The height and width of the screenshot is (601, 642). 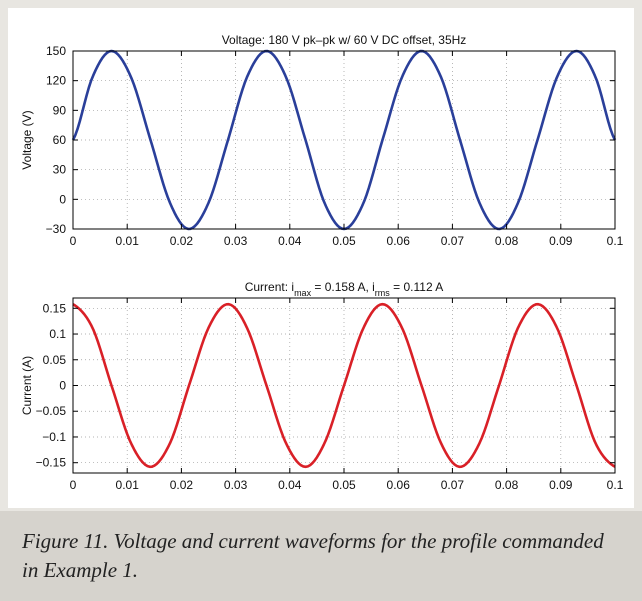 What do you see at coordinates (453, 485) in the screenshot?
I see `current-x-tick-label: 0.07` at bounding box center [453, 485].